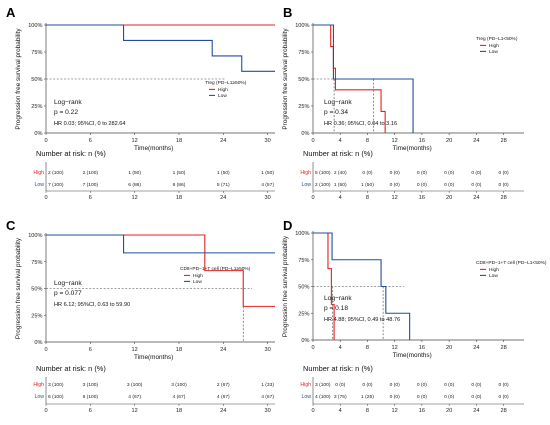 The height and width of the screenshot is (425, 550). I want to click on risk-cell: 2 (100), so click(91, 173).